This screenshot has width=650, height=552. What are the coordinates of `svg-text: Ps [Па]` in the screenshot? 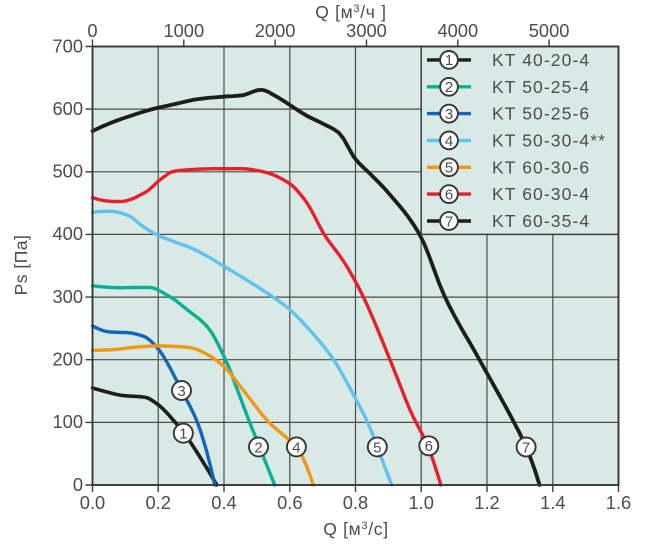 It's located at (21, 265).